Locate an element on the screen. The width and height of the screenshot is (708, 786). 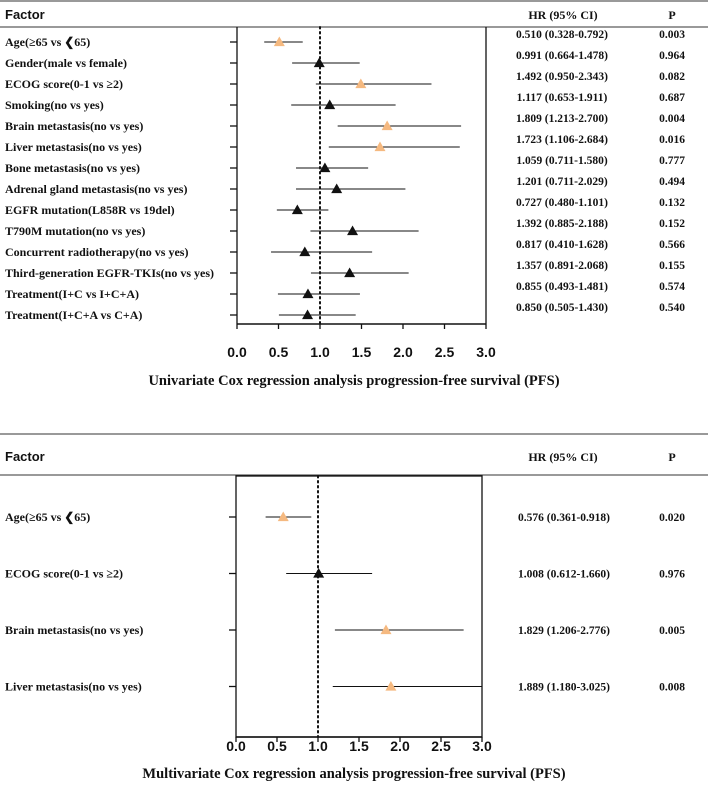
p-value: 0.016 is located at coordinates (672, 140).